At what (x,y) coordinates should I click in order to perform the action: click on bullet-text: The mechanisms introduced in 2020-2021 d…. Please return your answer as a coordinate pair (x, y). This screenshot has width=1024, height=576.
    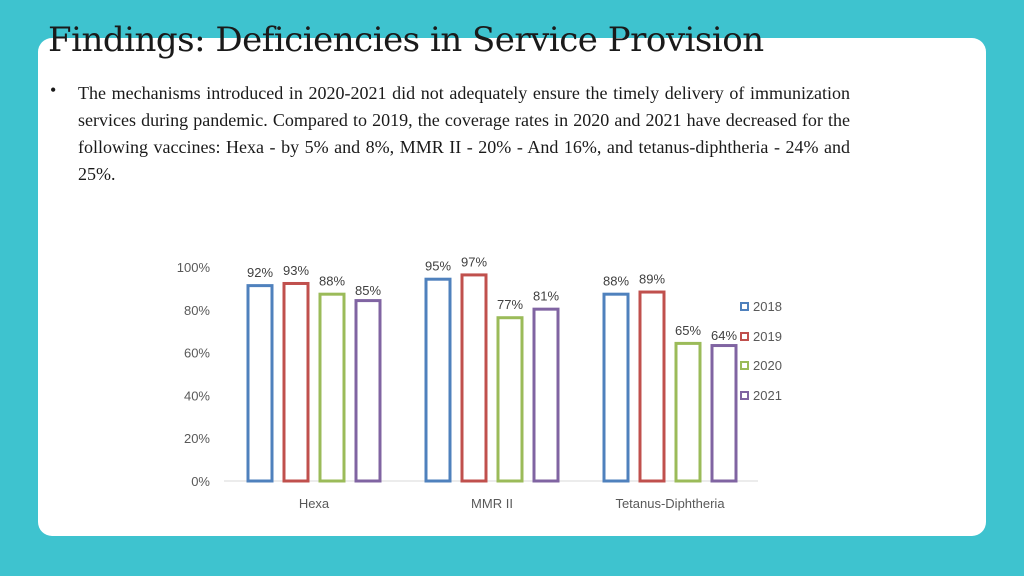
    Looking at the image, I should click on (464, 133).